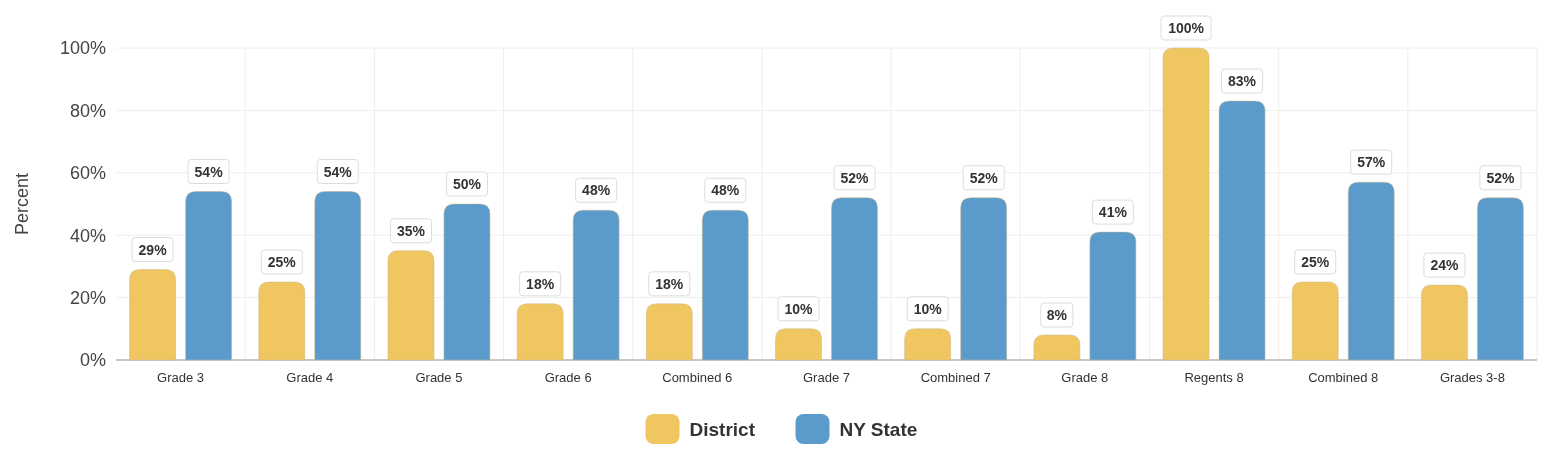 Image resolution: width=1551 pixels, height=455 pixels. Describe the element at coordinates (697, 377) in the screenshot. I see `x-tick-label: Combined 6` at that location.